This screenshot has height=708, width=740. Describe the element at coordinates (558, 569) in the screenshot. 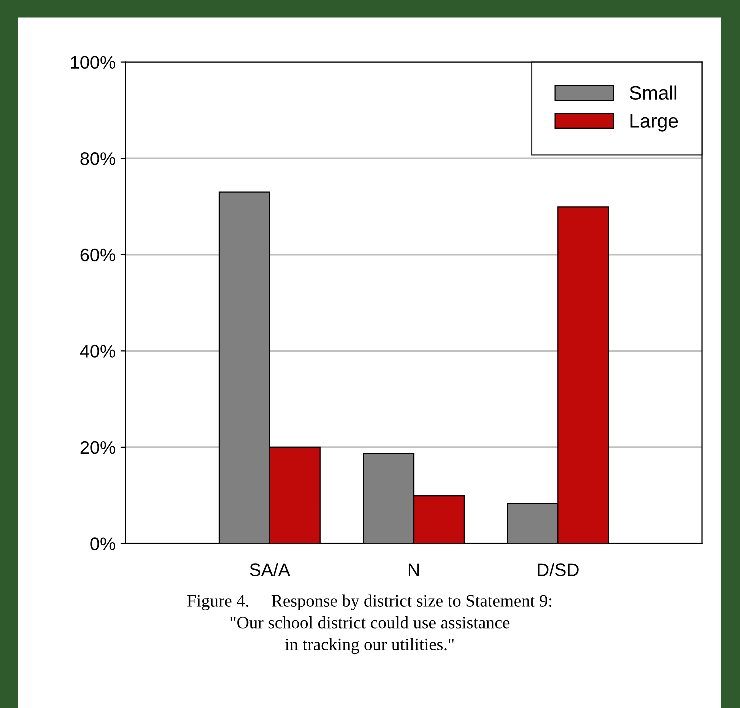

I see `x-tick-label: D/SD` at that location.